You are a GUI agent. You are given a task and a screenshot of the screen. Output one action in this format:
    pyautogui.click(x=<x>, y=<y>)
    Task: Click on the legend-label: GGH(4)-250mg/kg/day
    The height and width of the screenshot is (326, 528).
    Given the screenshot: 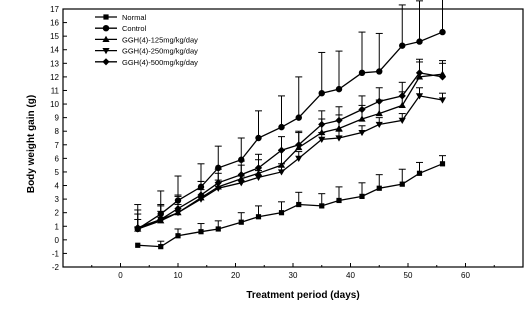 What is the action you would take?
    pyautogui.click(x=160, y=51)
    